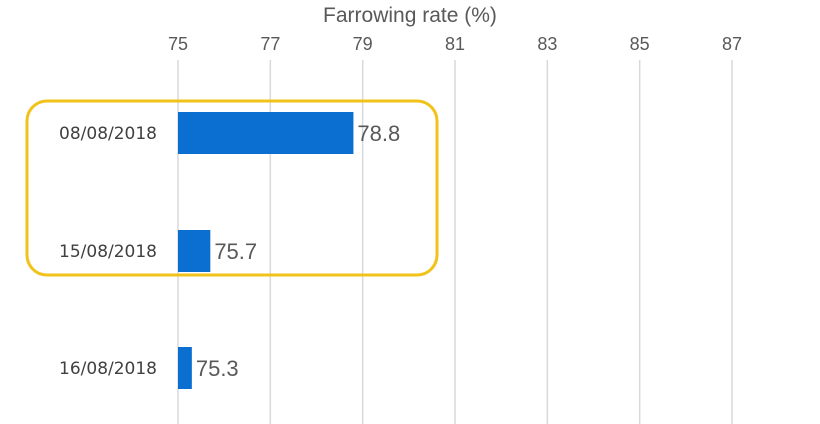  I want to click on x-tick-label: 79, so click(363, 44).